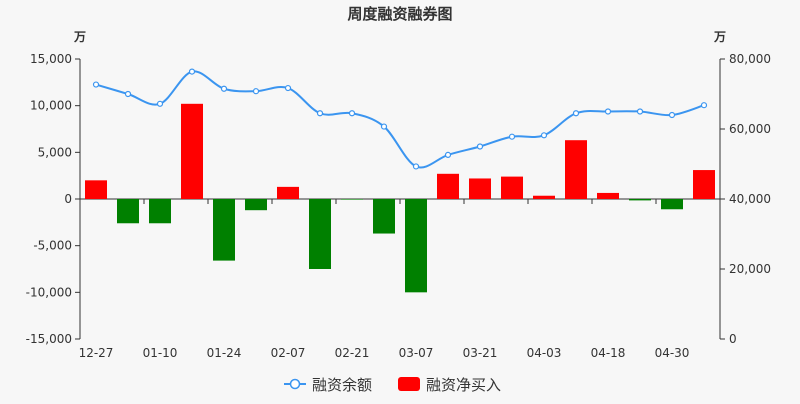 The image size is (800, 404). I want to click on x-tick-label: 03-21, so click(480, 353).